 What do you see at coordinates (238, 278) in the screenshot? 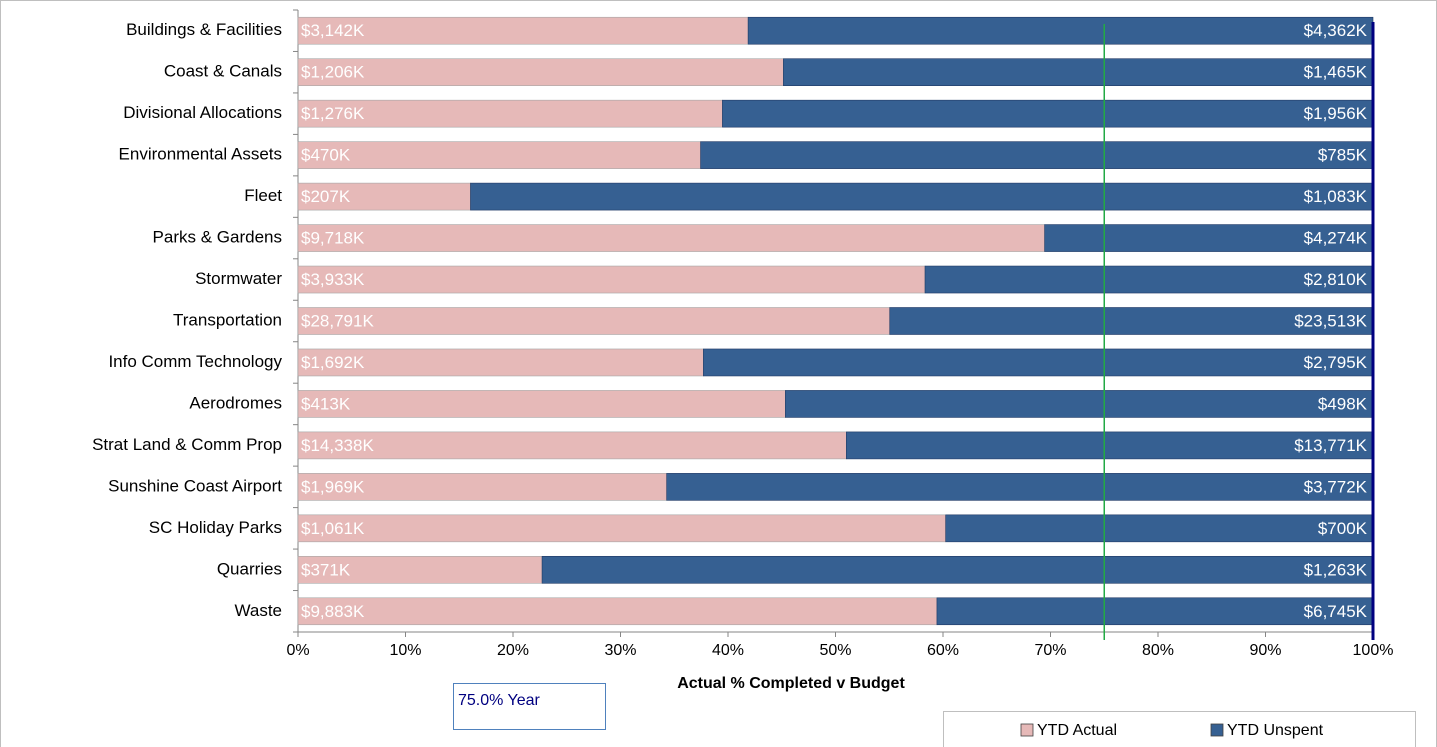
I see `category-label: Stormwater` at bounding box center [238, 278].